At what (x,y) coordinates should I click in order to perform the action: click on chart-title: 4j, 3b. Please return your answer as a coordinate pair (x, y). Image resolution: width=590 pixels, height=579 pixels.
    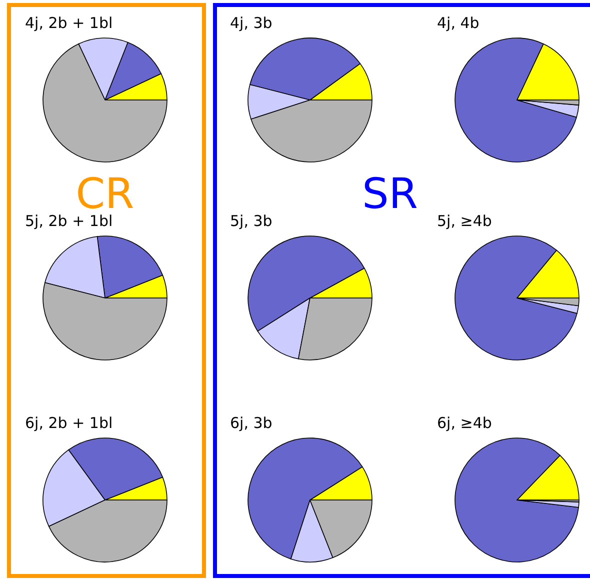
    Looking at the image, I should click on (251, 23).